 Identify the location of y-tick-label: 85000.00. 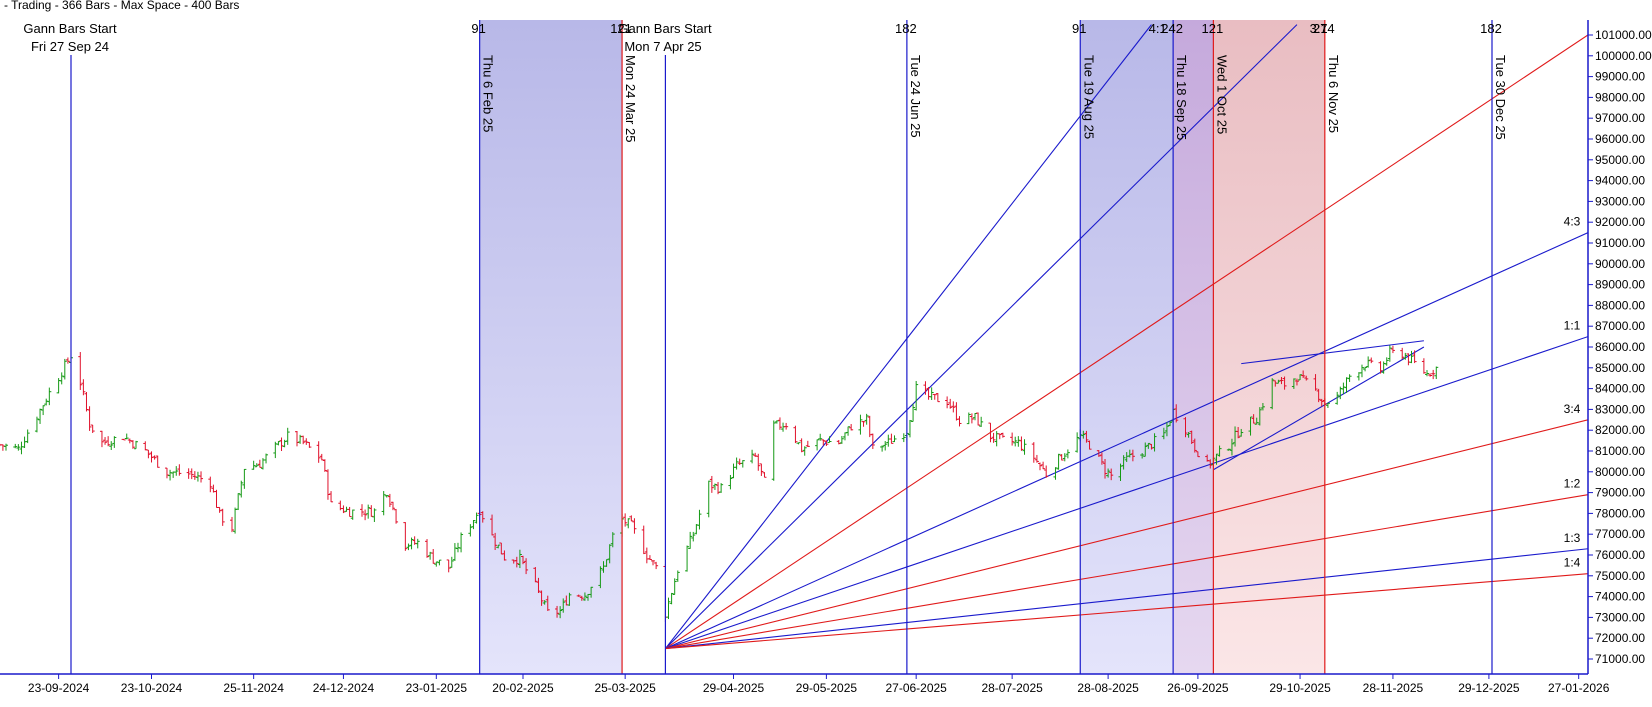
(1620, 368).